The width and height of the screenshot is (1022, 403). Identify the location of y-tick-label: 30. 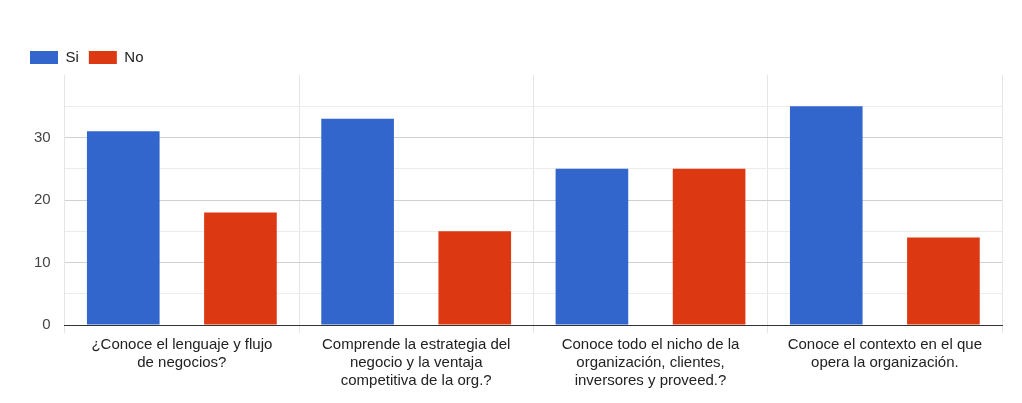
(42, 136).